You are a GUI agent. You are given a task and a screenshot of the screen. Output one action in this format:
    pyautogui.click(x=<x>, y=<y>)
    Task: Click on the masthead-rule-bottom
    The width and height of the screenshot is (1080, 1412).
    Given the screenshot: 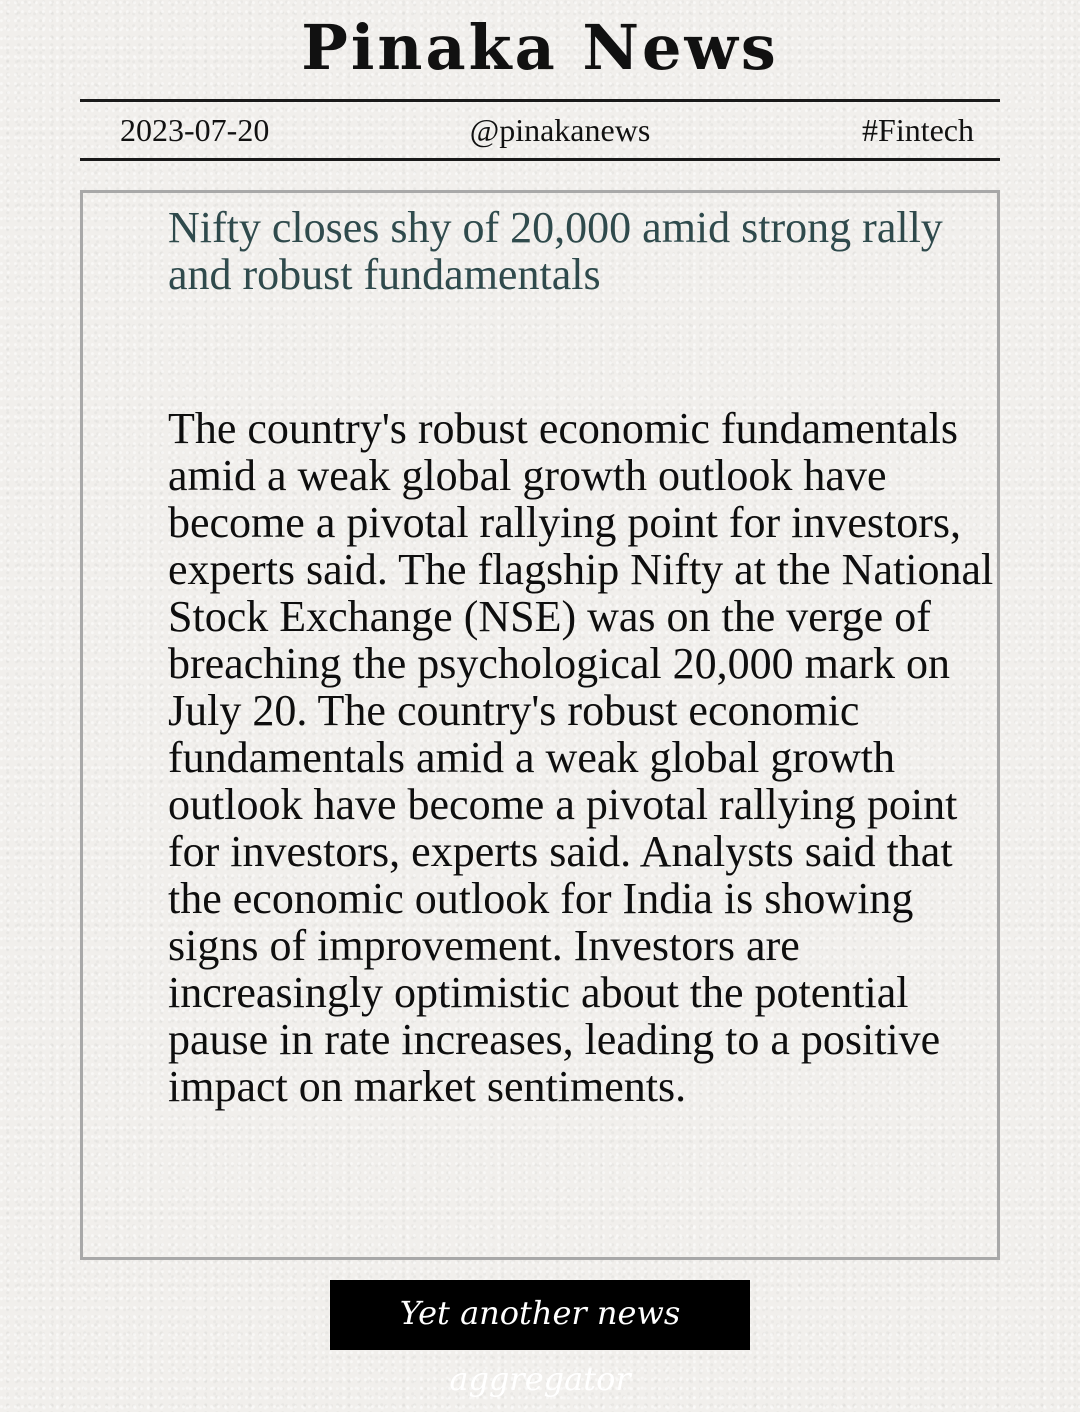 What is the action you would take?
    pyautogui.click(x=540, y=159)
    